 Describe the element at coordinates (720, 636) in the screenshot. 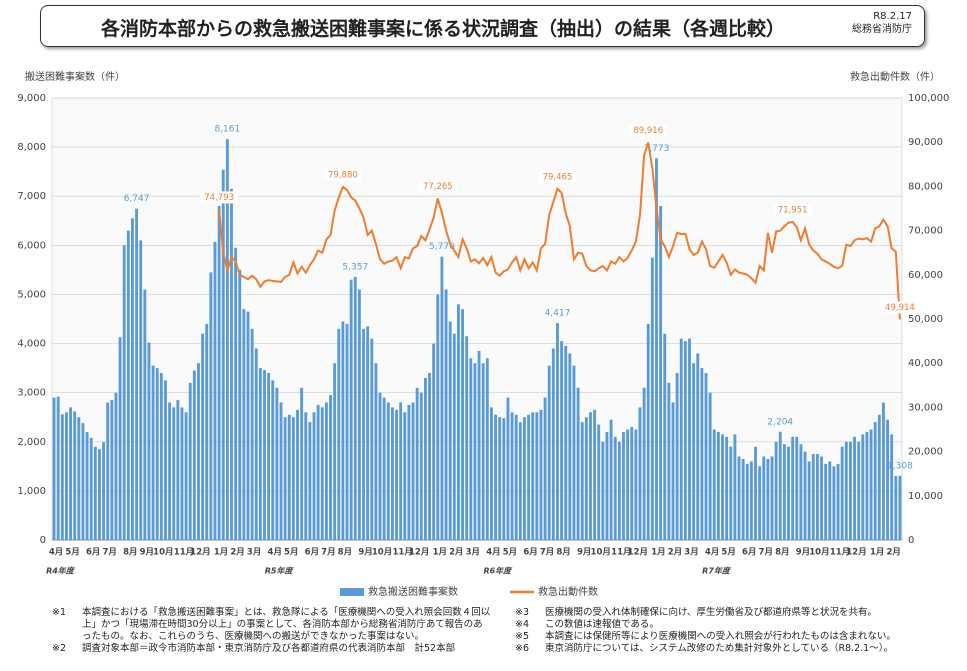

I see `note-text: 本調査には保健所等により医療機関への受入れ照会が行われたものは含まれない。` at that location.